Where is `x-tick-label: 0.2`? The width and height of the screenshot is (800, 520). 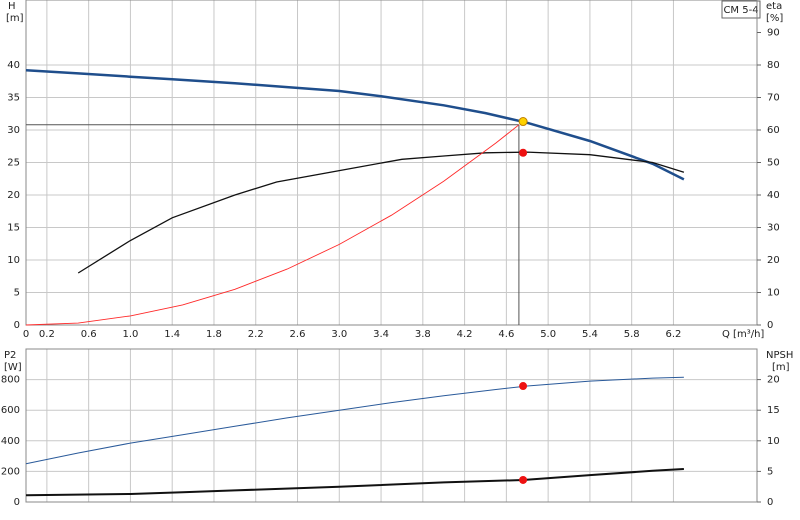 x-tick-label: 0.2 is located at coordinates (47, 334).